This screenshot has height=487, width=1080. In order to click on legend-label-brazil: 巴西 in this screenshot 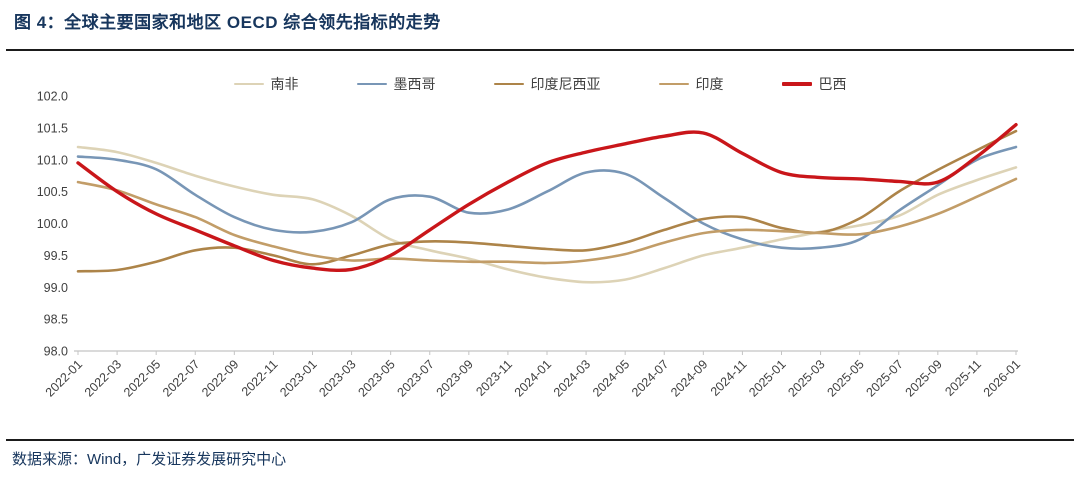, I will do `click(832, 84)`.